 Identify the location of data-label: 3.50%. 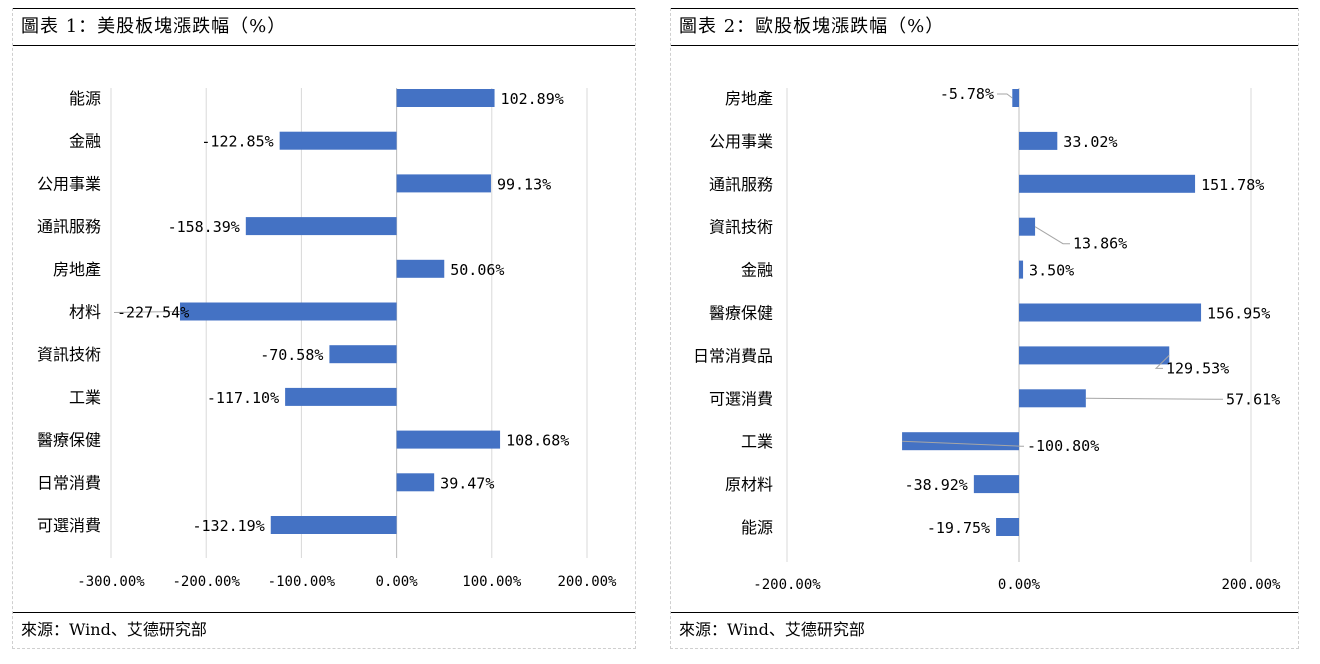
(1051, 271).